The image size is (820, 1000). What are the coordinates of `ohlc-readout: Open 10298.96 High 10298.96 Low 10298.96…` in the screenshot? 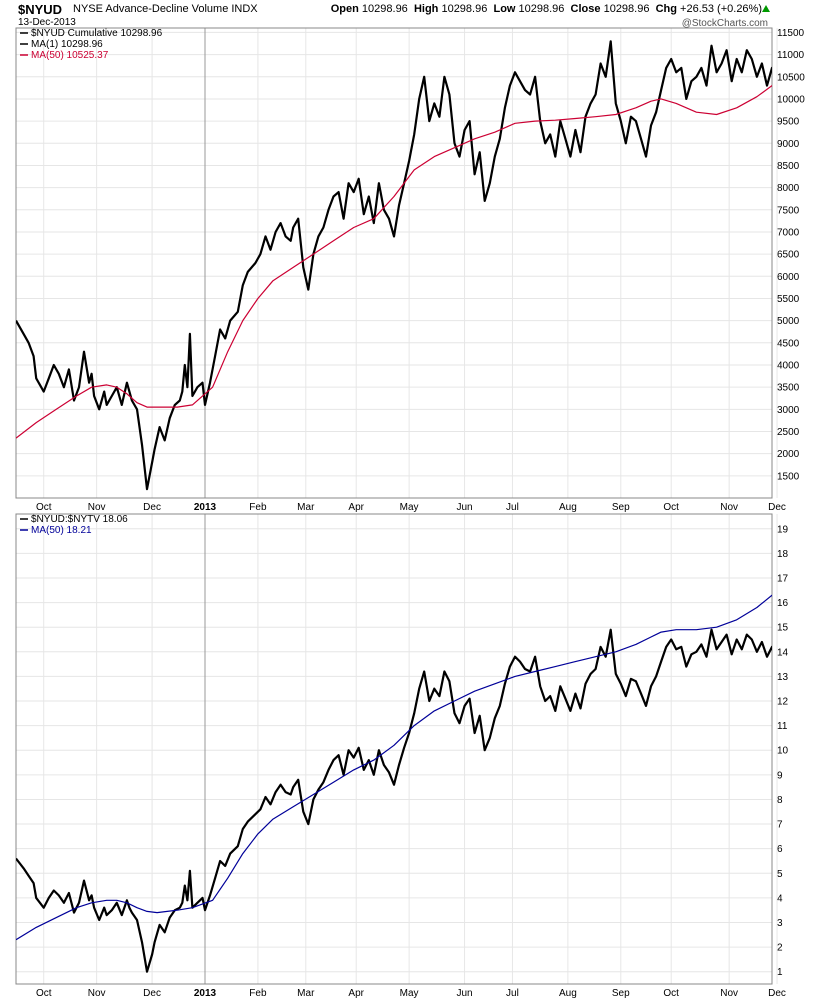 It's located at (546, 9).